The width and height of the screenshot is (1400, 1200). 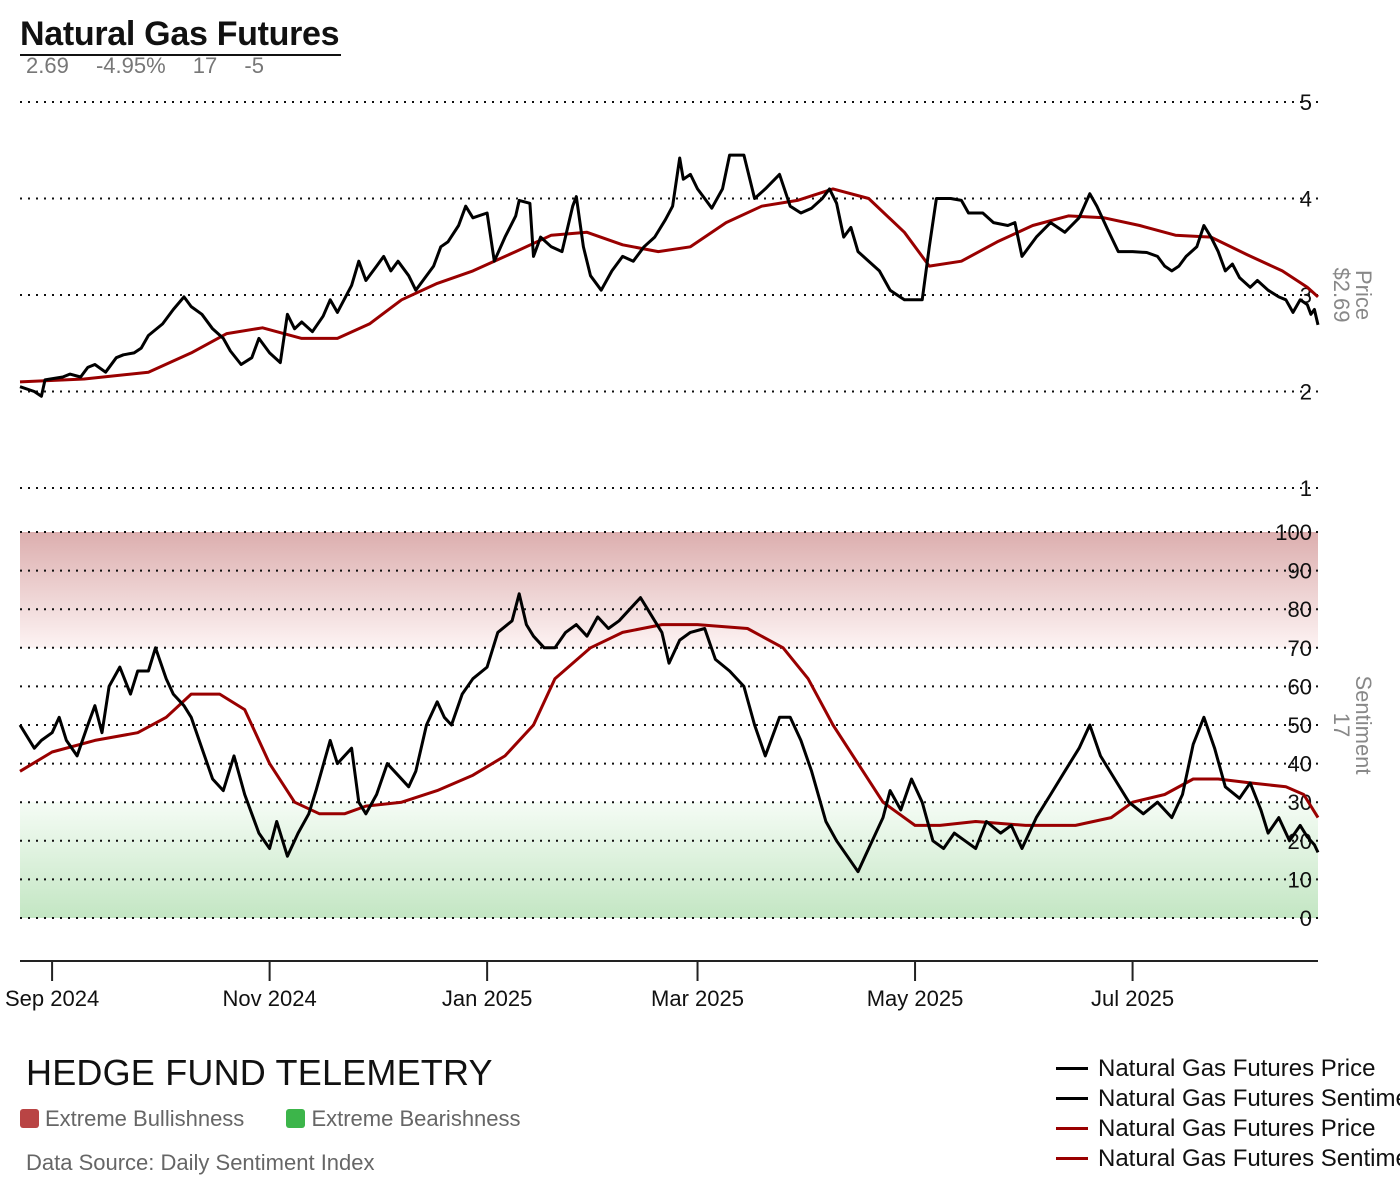 I want to click on bull-zone-band, so click(x=669, y=590).